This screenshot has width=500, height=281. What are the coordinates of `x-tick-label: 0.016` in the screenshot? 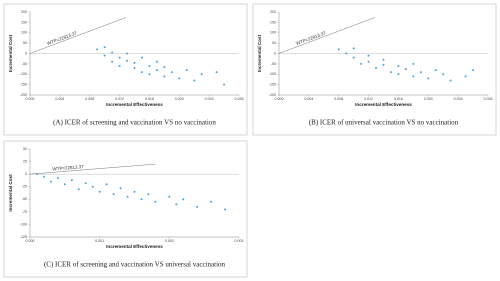 It's located at (149, 99).